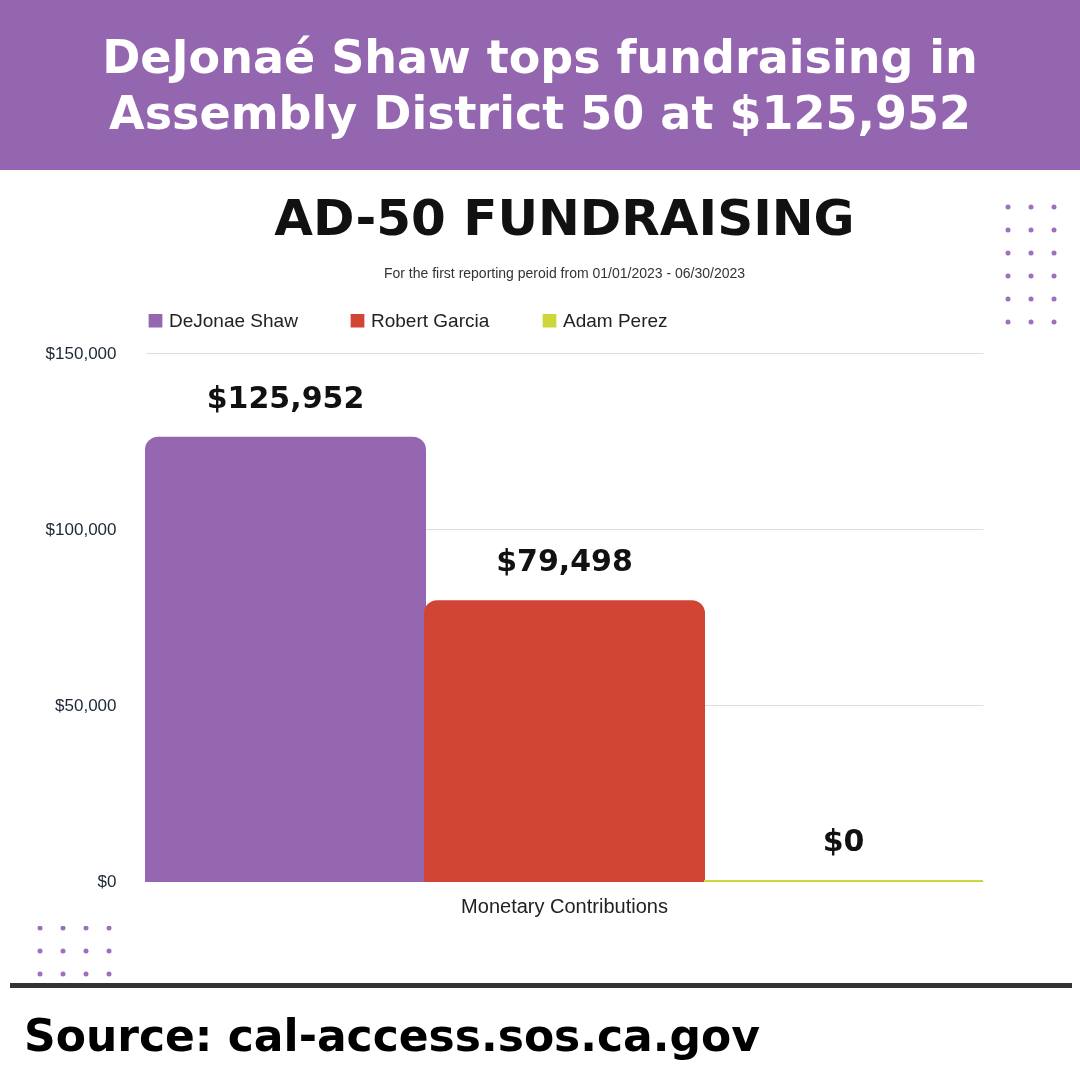 The image size is (1080, 1080). What do you see at coordinates (615, 320) in the screenshot?
I see `legend-label: Adam Perez` at bounding box center [615, 320].